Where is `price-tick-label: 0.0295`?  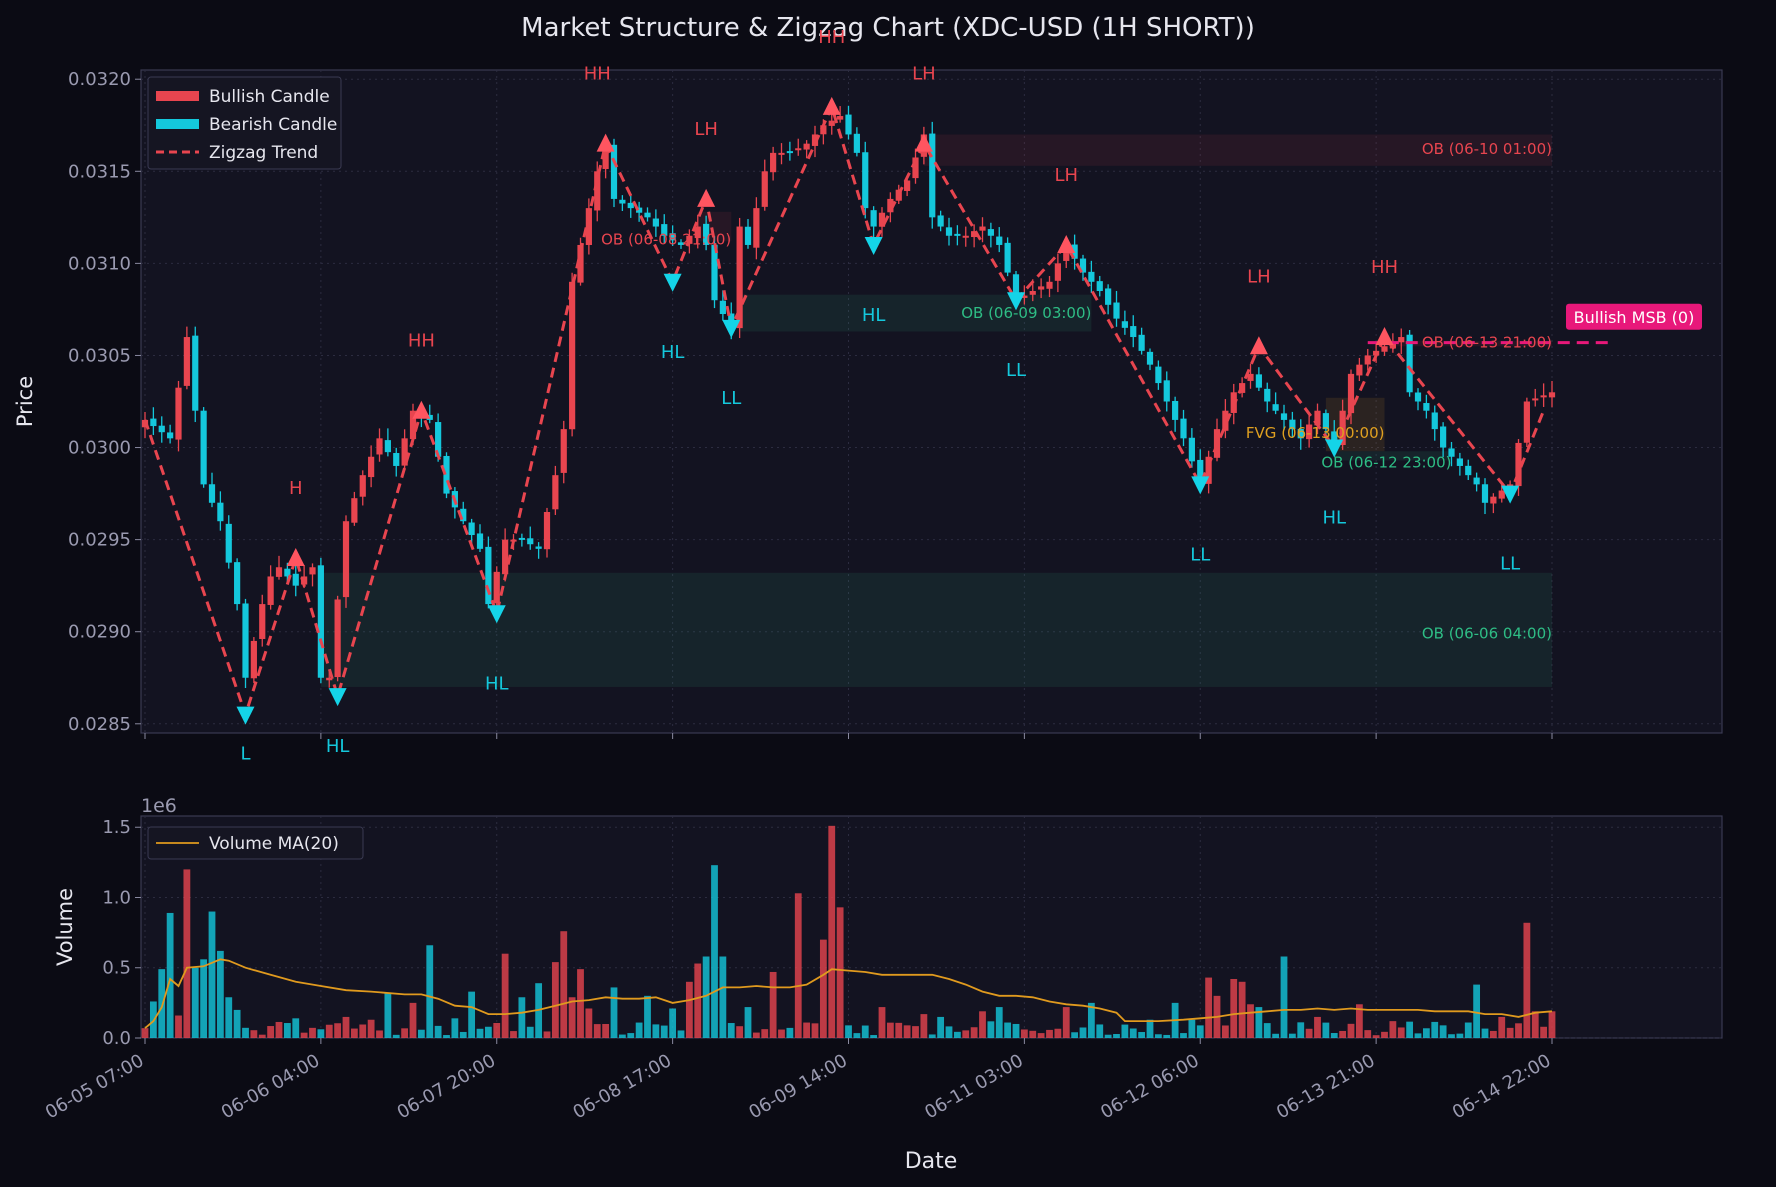
price-tick-label: 0.0295 is located at coordinates (99, 540).